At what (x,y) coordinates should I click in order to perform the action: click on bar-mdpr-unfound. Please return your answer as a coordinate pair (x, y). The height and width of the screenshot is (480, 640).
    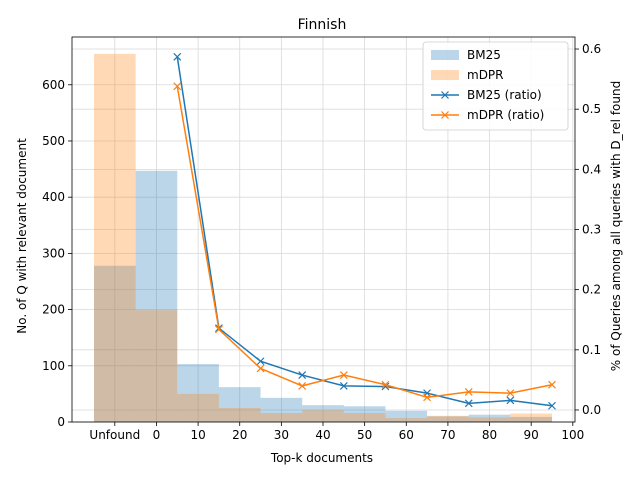
    Looking at the image, I should click on (115, 237).